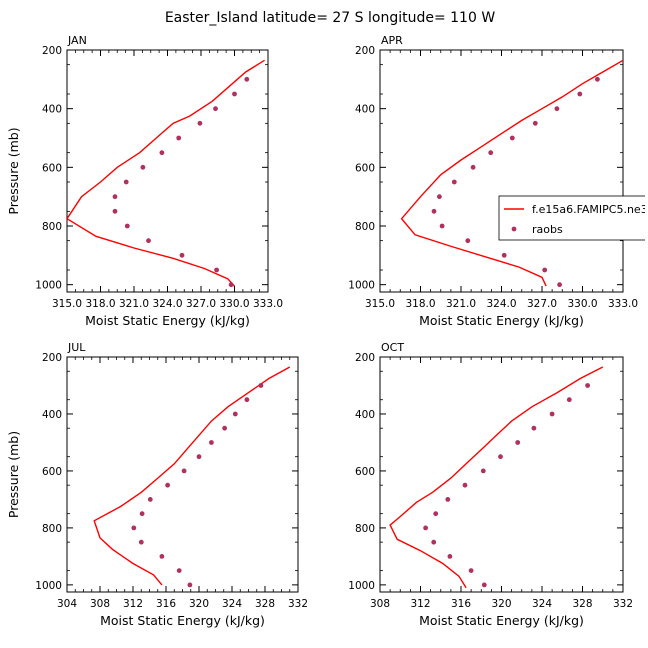 The height and width of the screenshot is (648, 648). Describe the element at coordinates (392, 40) in the screenshot. I see `panel-label: APR` at that location.